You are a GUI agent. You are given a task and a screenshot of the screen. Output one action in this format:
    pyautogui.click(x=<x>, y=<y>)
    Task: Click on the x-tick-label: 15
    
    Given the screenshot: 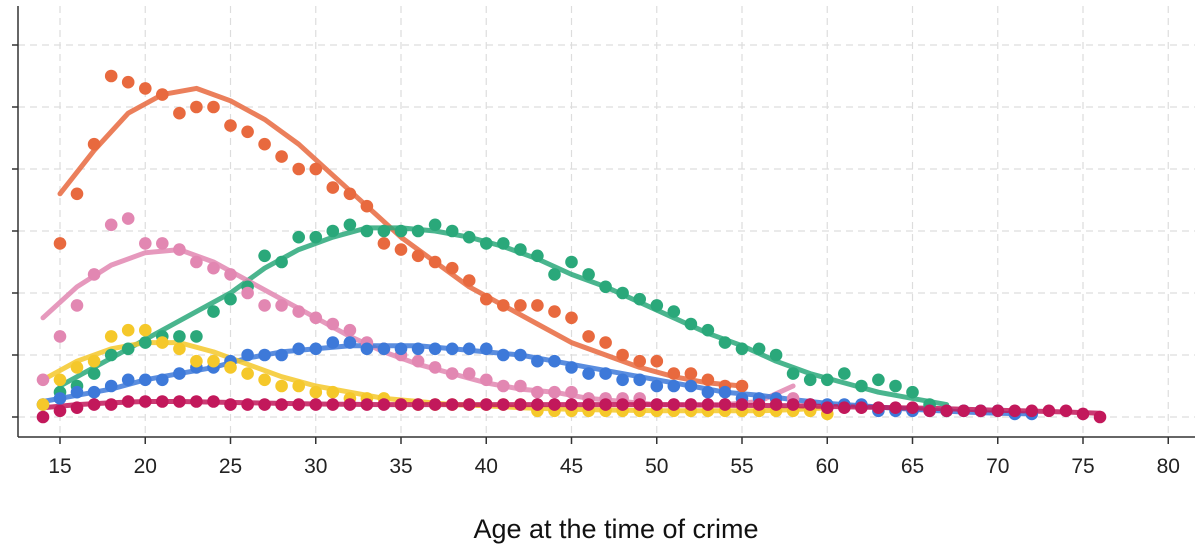 What is the action you would take?
    pyautogui.click(x=59, y=466)
    